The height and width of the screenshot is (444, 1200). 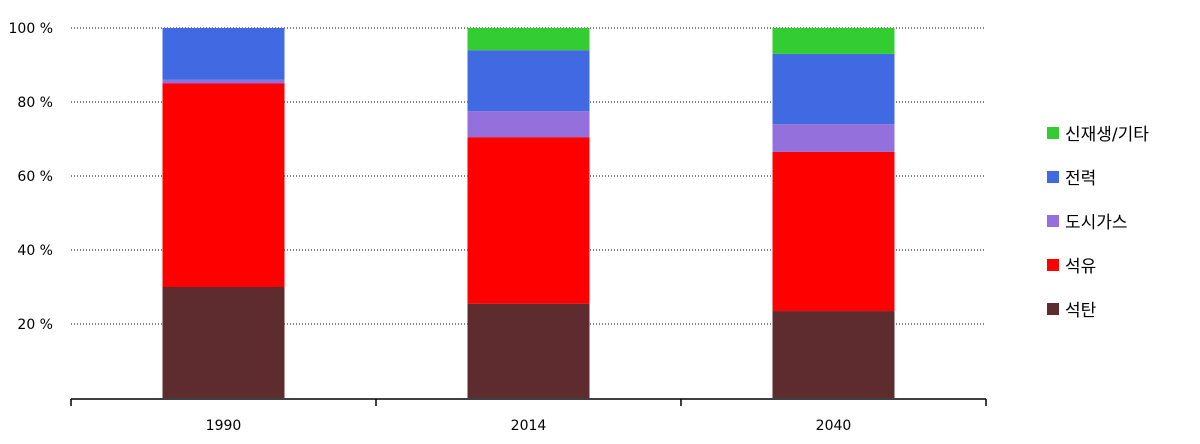 I want to click on legend-label: 석탄, so click(x=1081, y=311).